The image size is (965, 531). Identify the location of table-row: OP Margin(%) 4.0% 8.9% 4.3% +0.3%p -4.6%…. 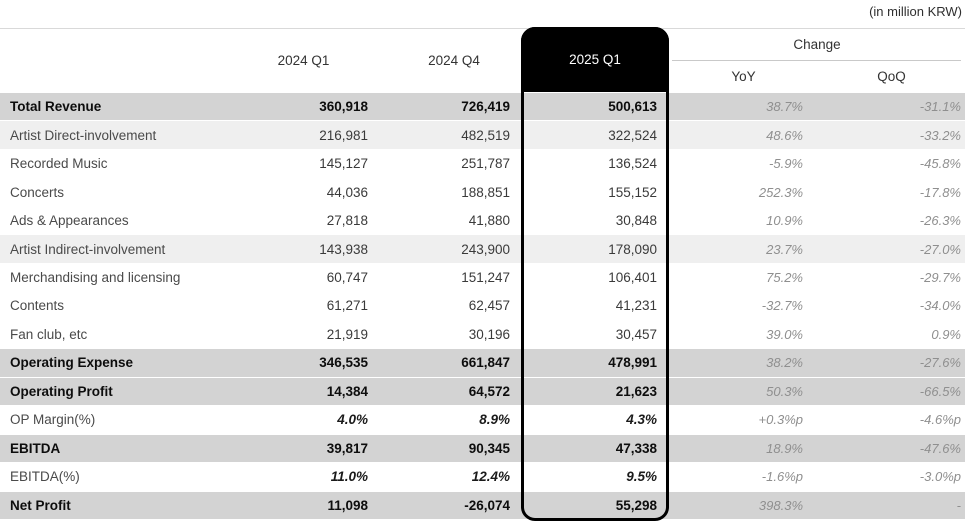
(482, 419).